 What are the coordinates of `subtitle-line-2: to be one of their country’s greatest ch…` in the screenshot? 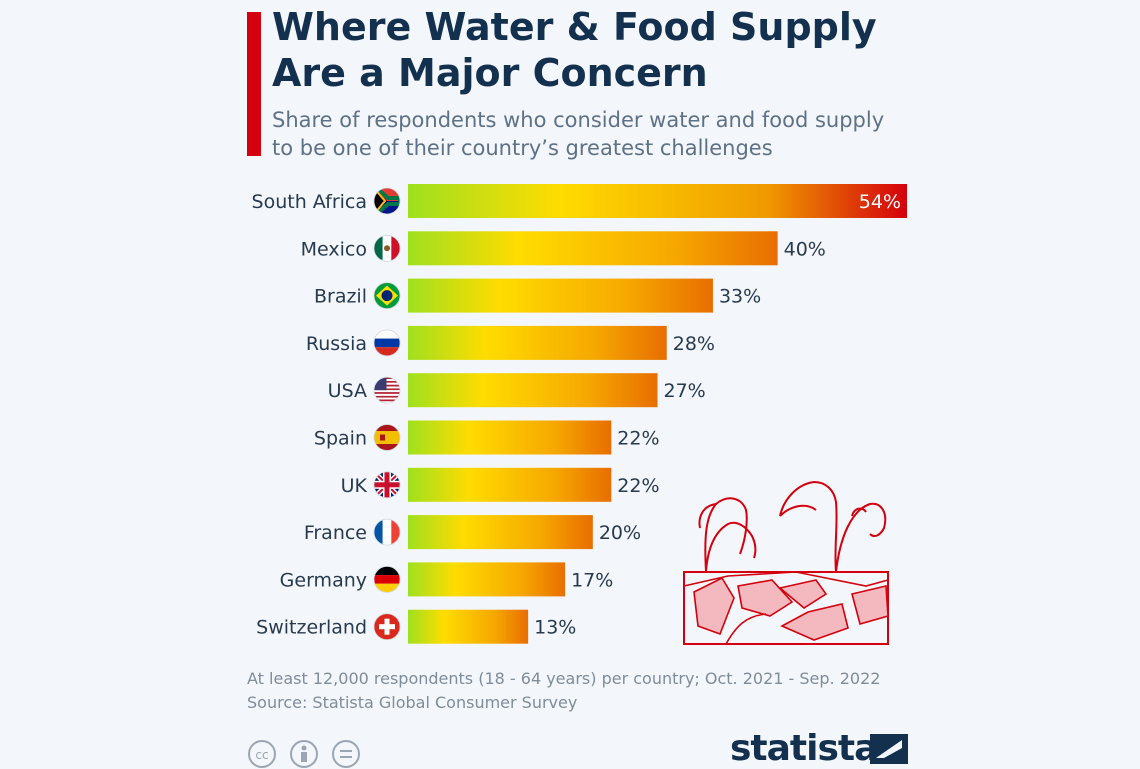 It's located at (522, 148).